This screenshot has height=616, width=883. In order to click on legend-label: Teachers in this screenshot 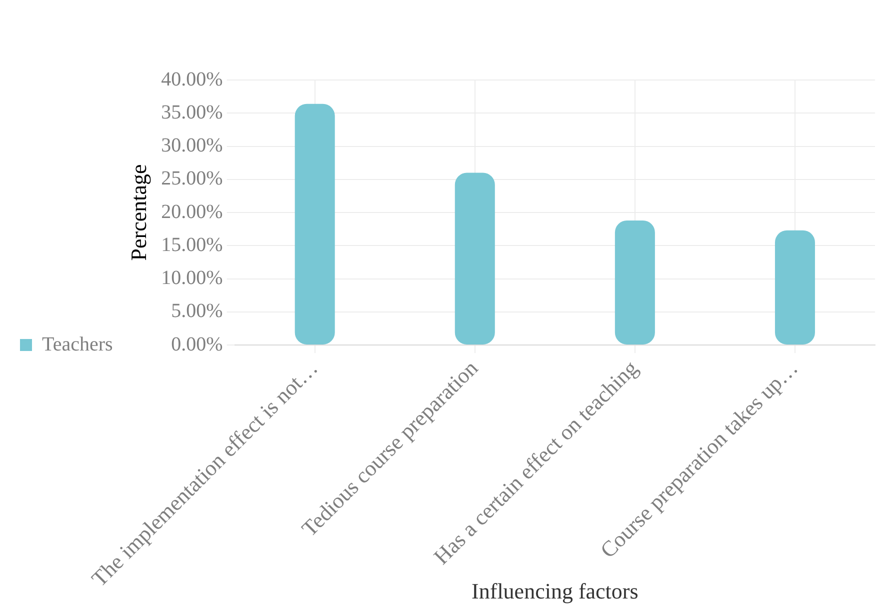, I will do `click(77, 344)`.